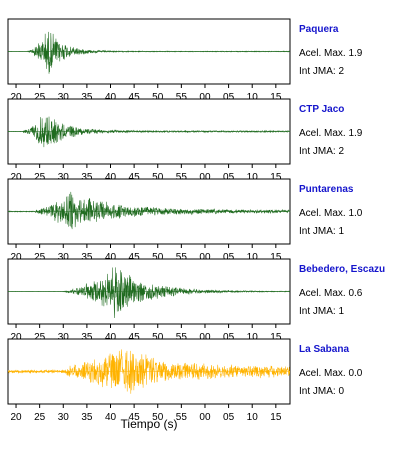 Image resolution: width=410 pixels, height=460 pixels. I want to click on station-name: La Sabana, so click(324, 349).